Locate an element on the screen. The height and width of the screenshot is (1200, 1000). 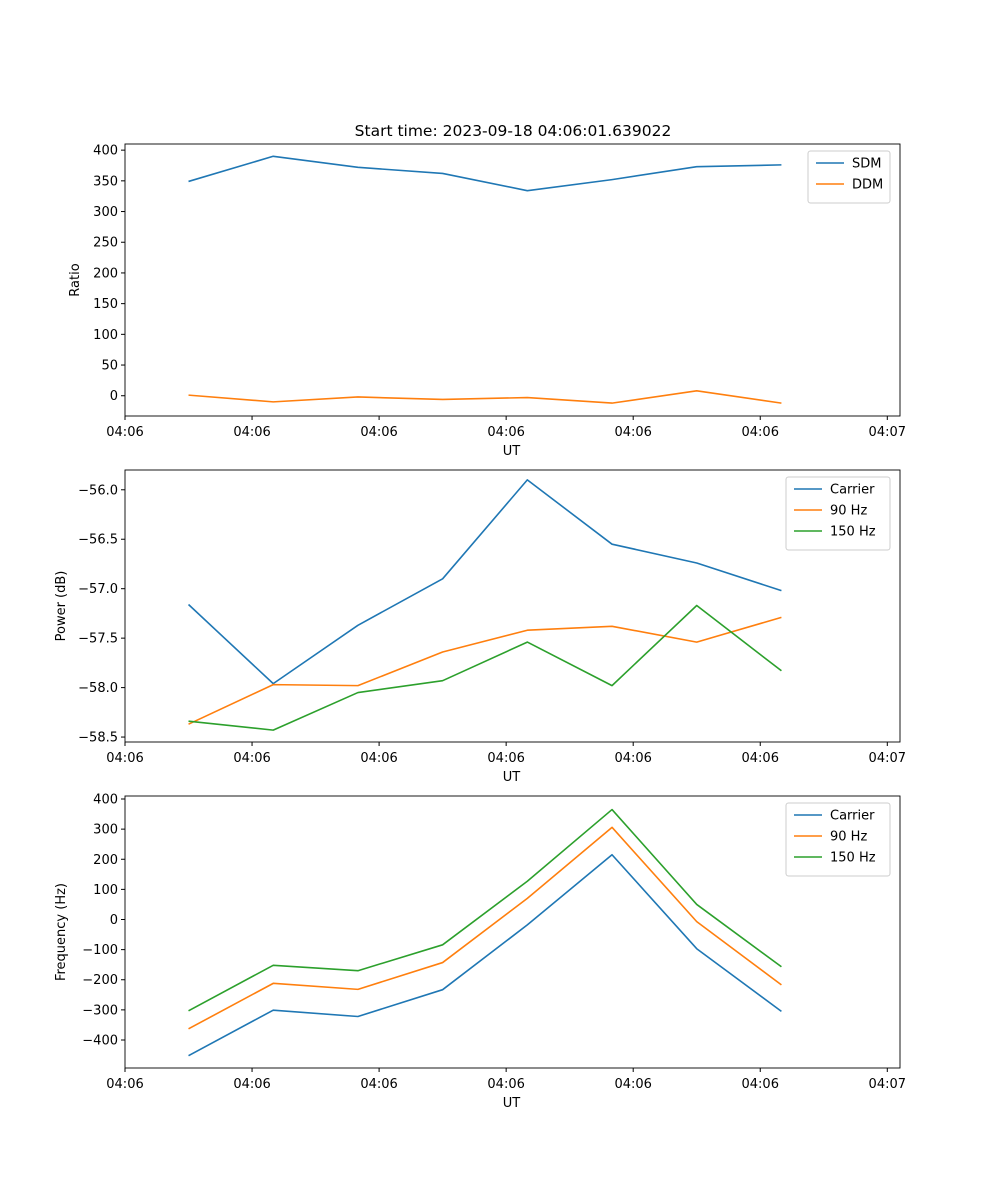
series-line-ddm is located at coordinates (485, 397).